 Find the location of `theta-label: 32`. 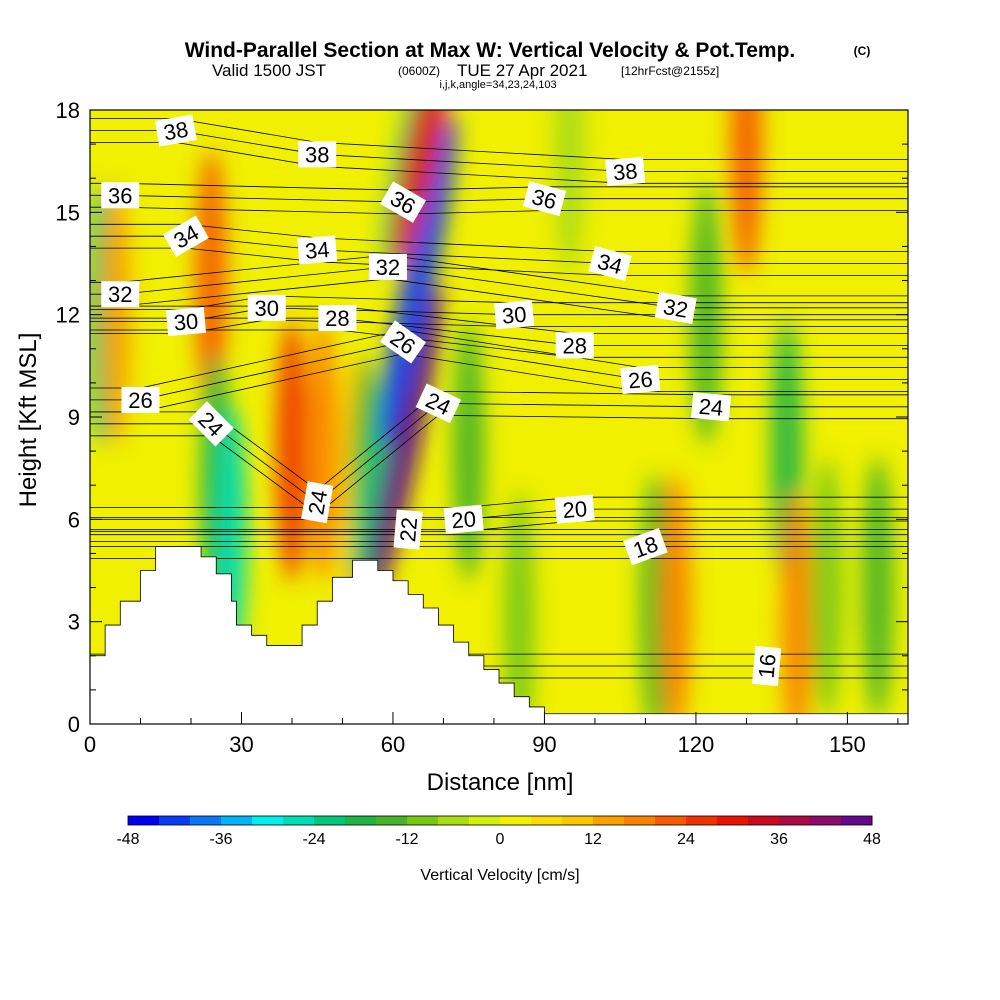

theta-label: 32 is located at coordinates (387, 266).